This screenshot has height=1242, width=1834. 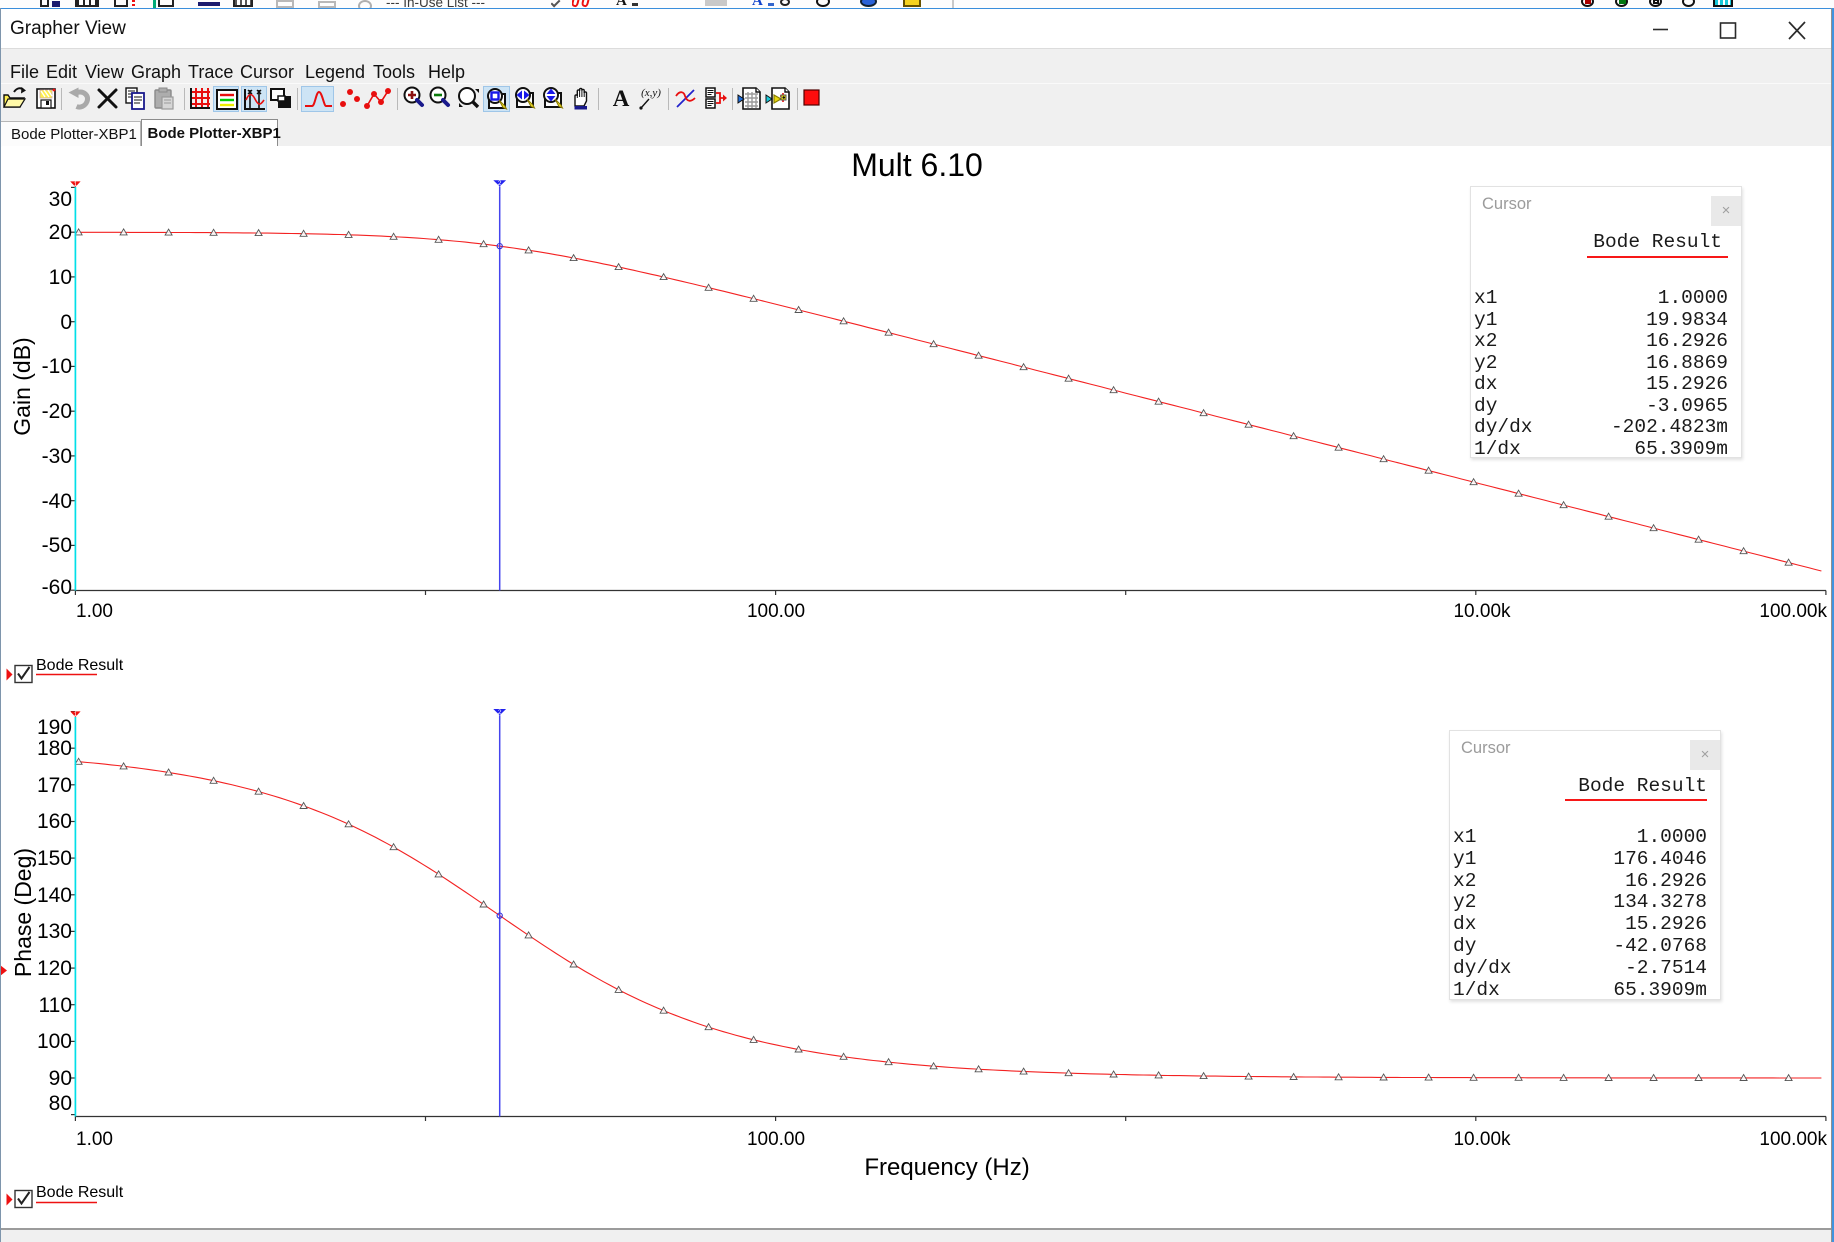 I want to click on svg-text: -50, so click(x=57, y=545).